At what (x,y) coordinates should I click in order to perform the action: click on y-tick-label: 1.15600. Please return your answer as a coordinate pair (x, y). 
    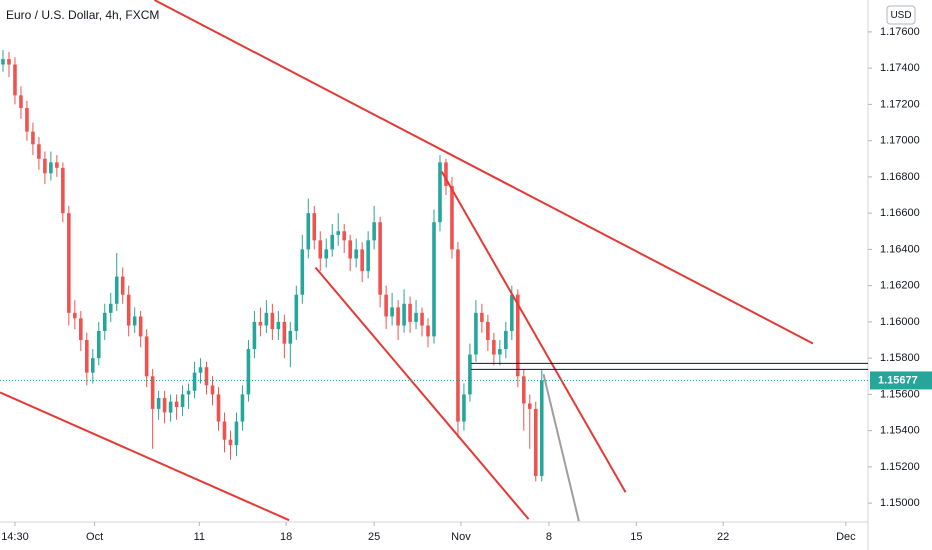
    Looking at the image, I should click on (900, 394).